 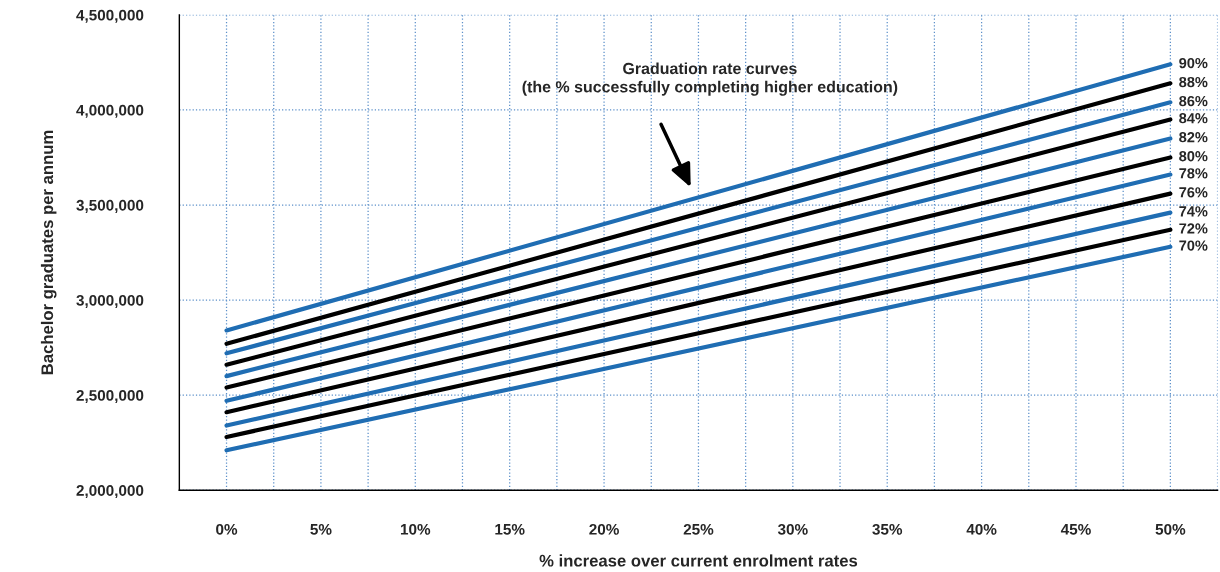 I want to click on series-label: 90%, so click(x=1193, y=63).